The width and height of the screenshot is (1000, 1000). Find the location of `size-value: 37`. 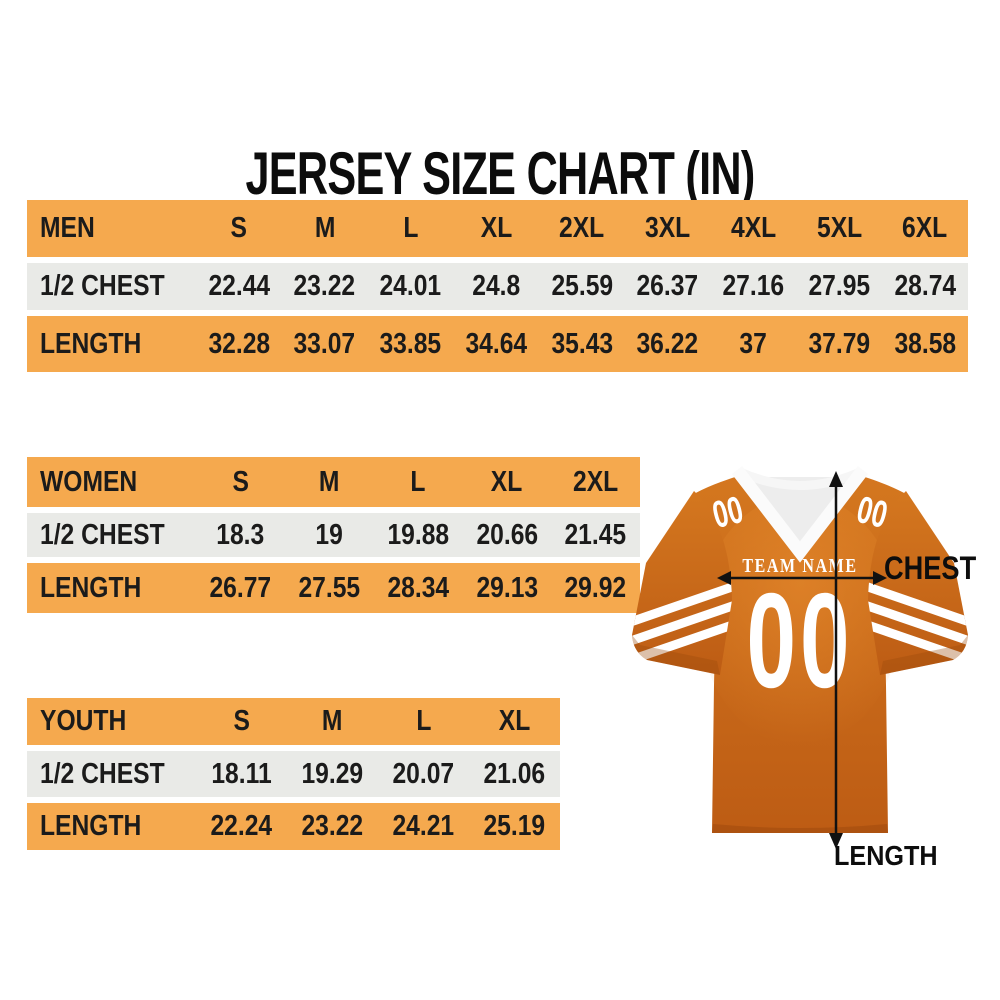

size-value: 37 is located at coordinates (753, 344).